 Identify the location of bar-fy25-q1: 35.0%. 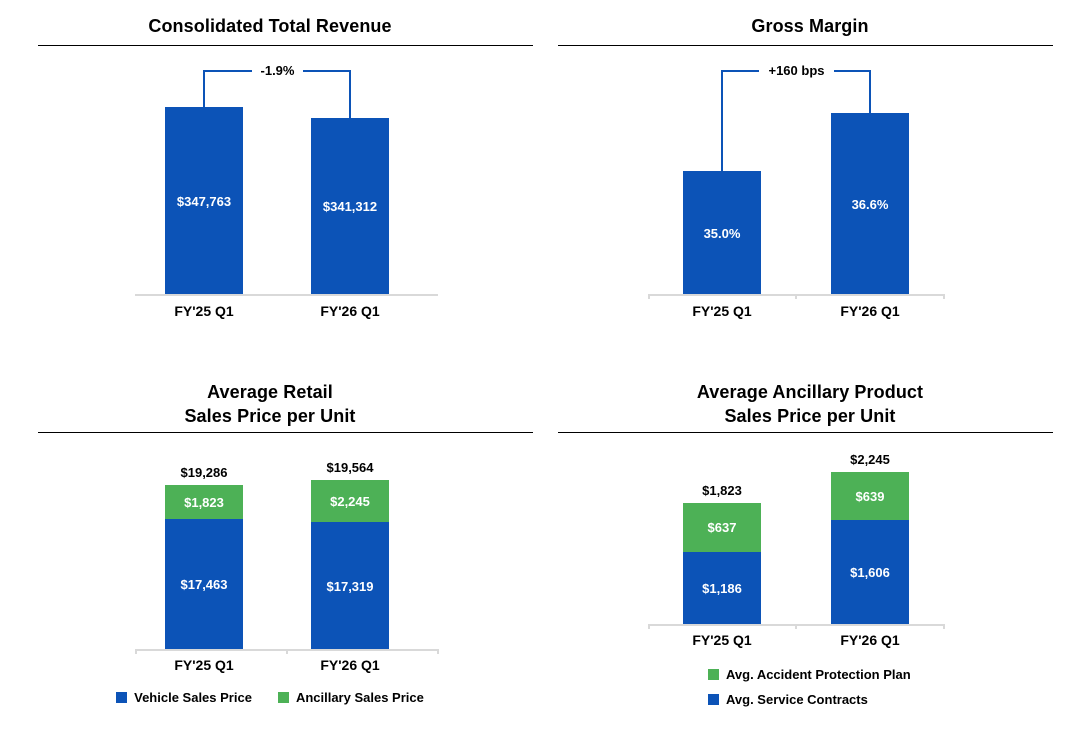
(722, 233).